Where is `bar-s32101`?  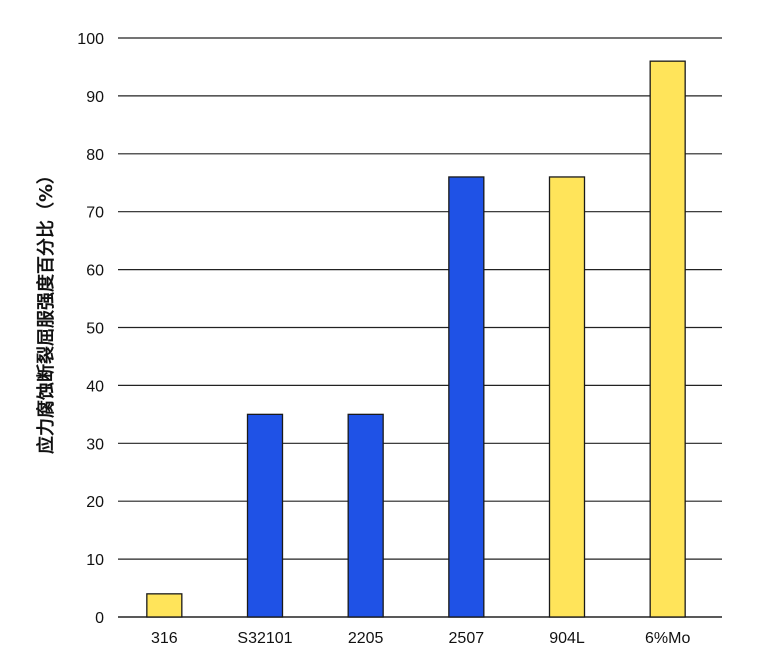
bar-s32101 is located at coordinates (265, 515).